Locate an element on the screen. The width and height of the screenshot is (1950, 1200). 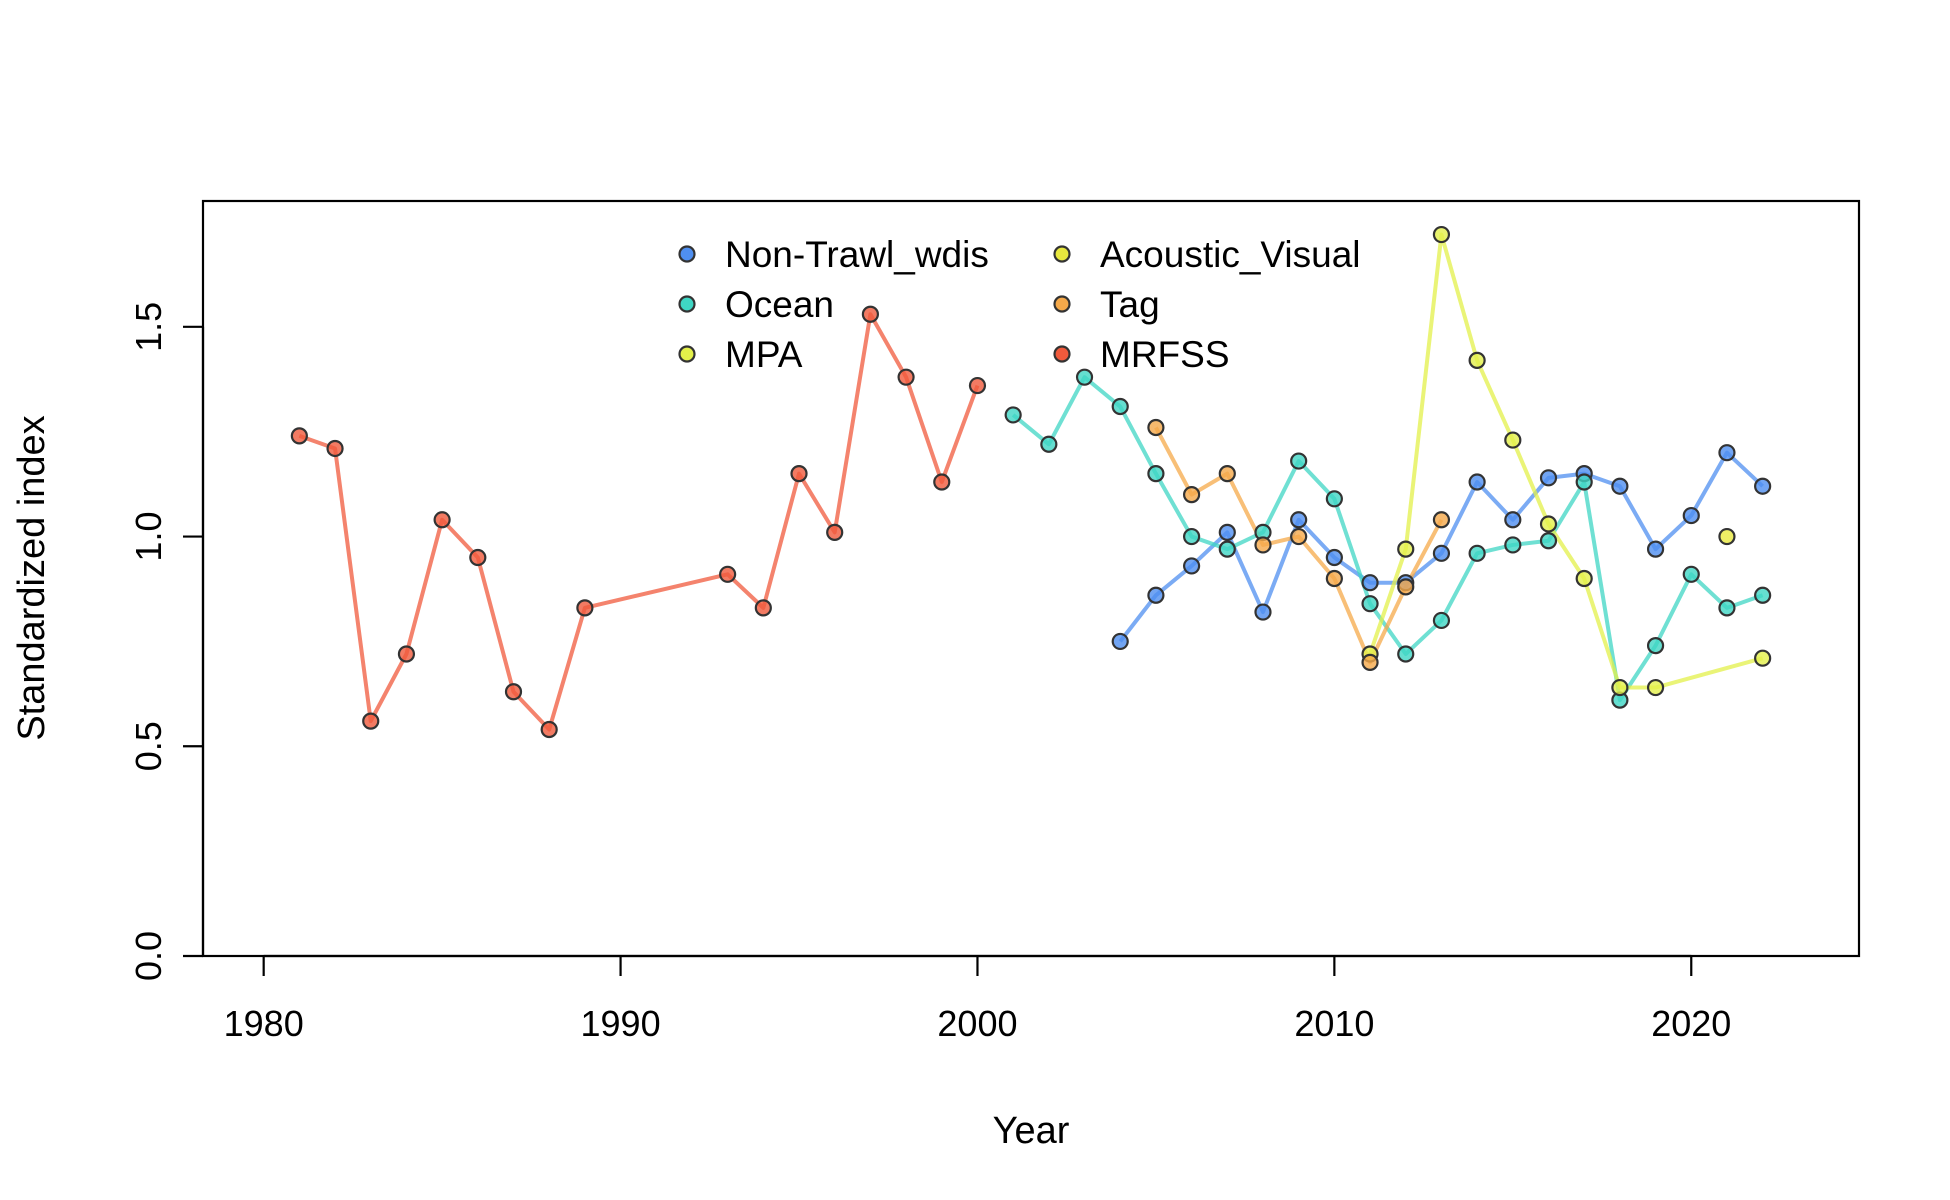
x-tick-label: 2020 is located at coordinates (1691, 1023).